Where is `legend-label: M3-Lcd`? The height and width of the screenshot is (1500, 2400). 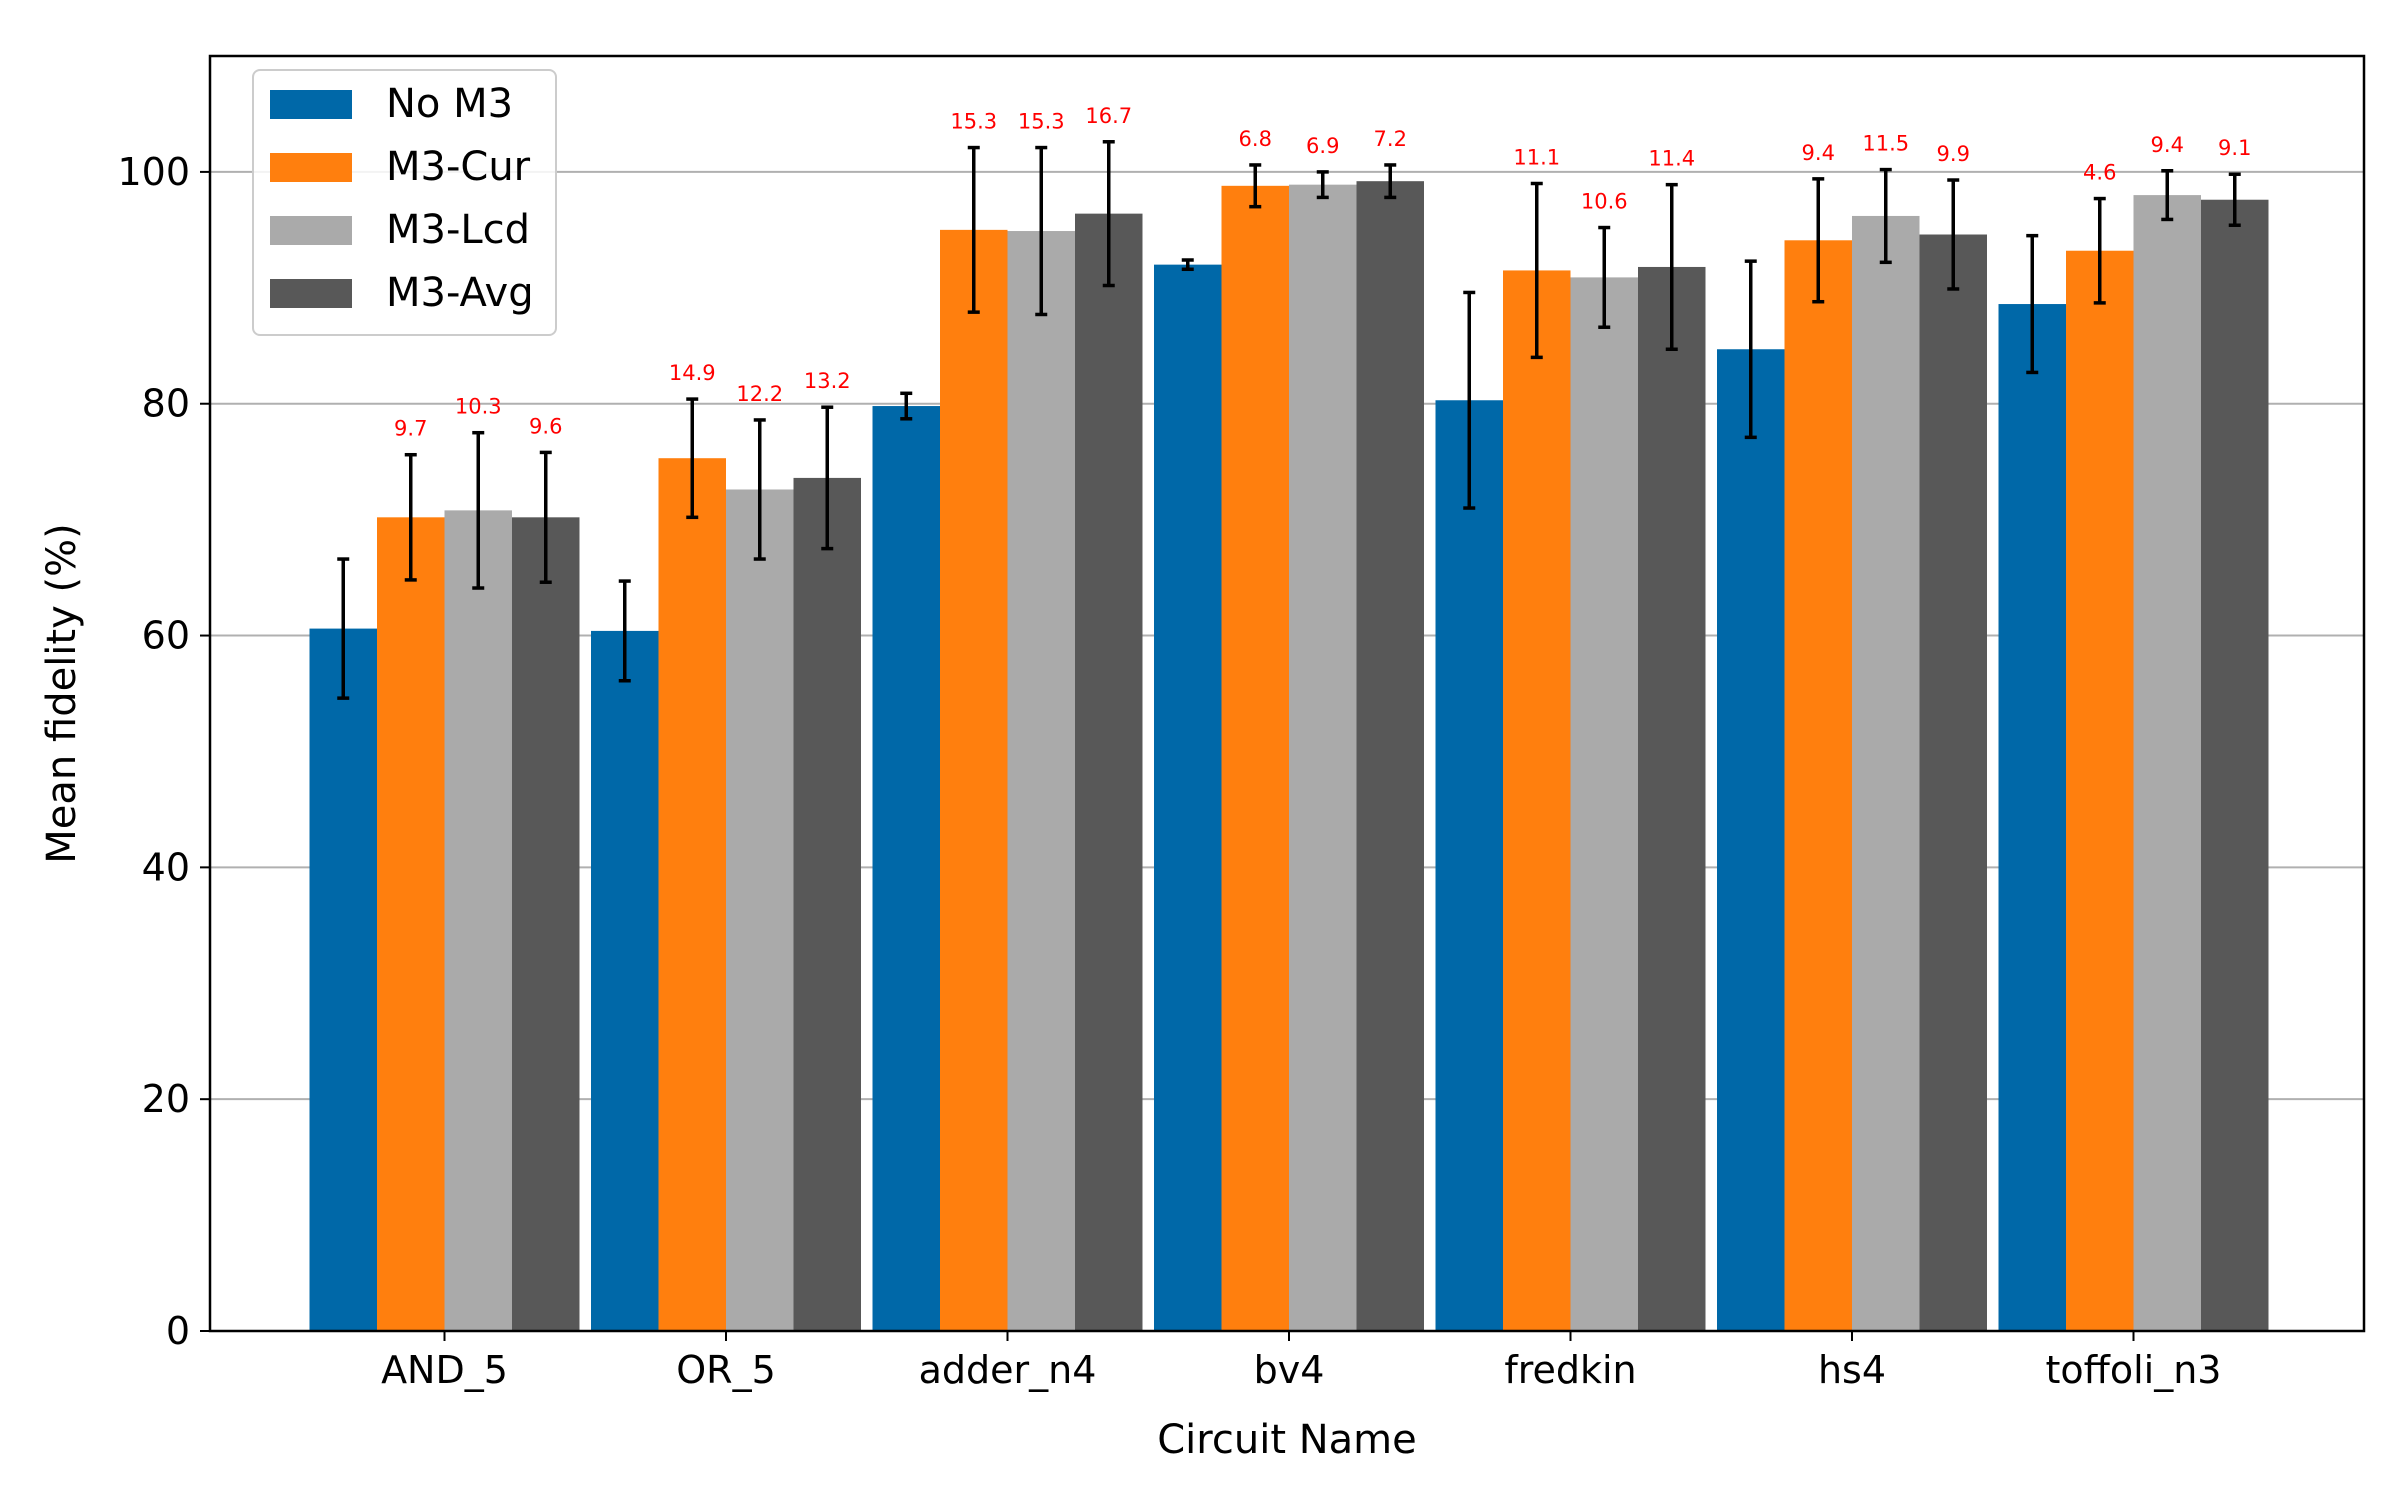
legend-label: M3-Lcd is located at coordinates (458, 230).